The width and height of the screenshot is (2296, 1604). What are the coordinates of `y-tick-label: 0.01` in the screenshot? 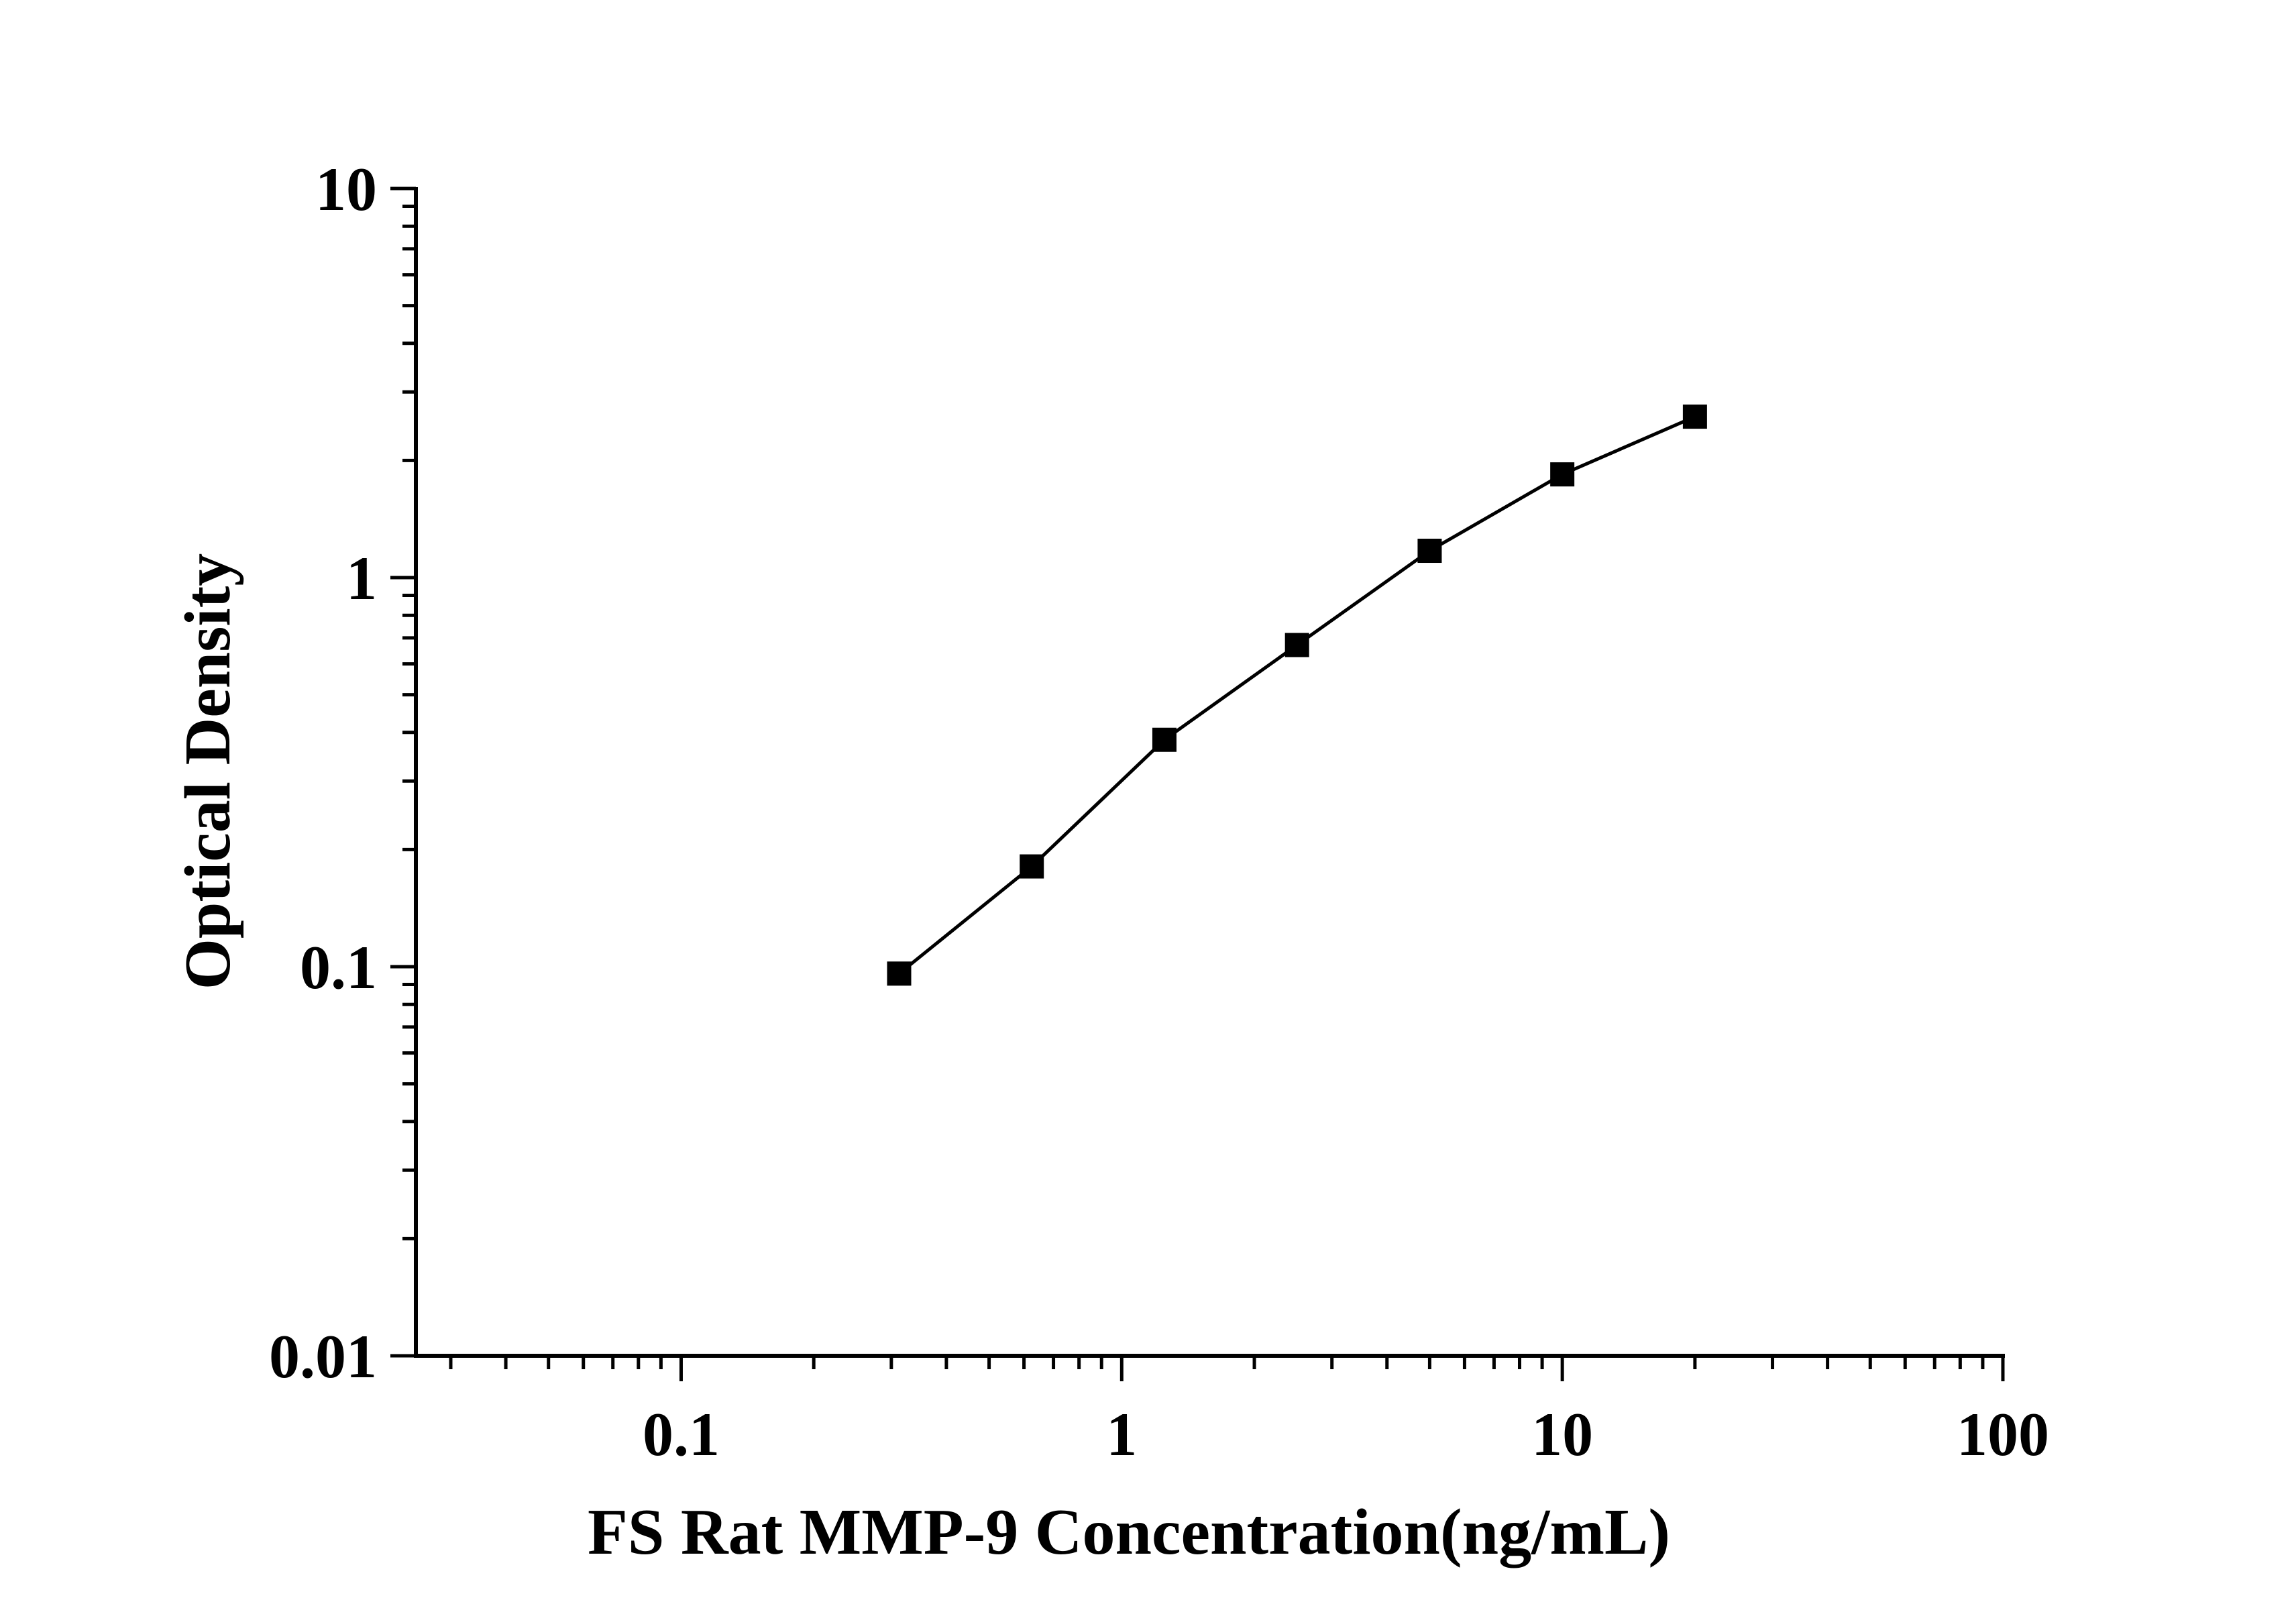 It's located at (323, 1356).